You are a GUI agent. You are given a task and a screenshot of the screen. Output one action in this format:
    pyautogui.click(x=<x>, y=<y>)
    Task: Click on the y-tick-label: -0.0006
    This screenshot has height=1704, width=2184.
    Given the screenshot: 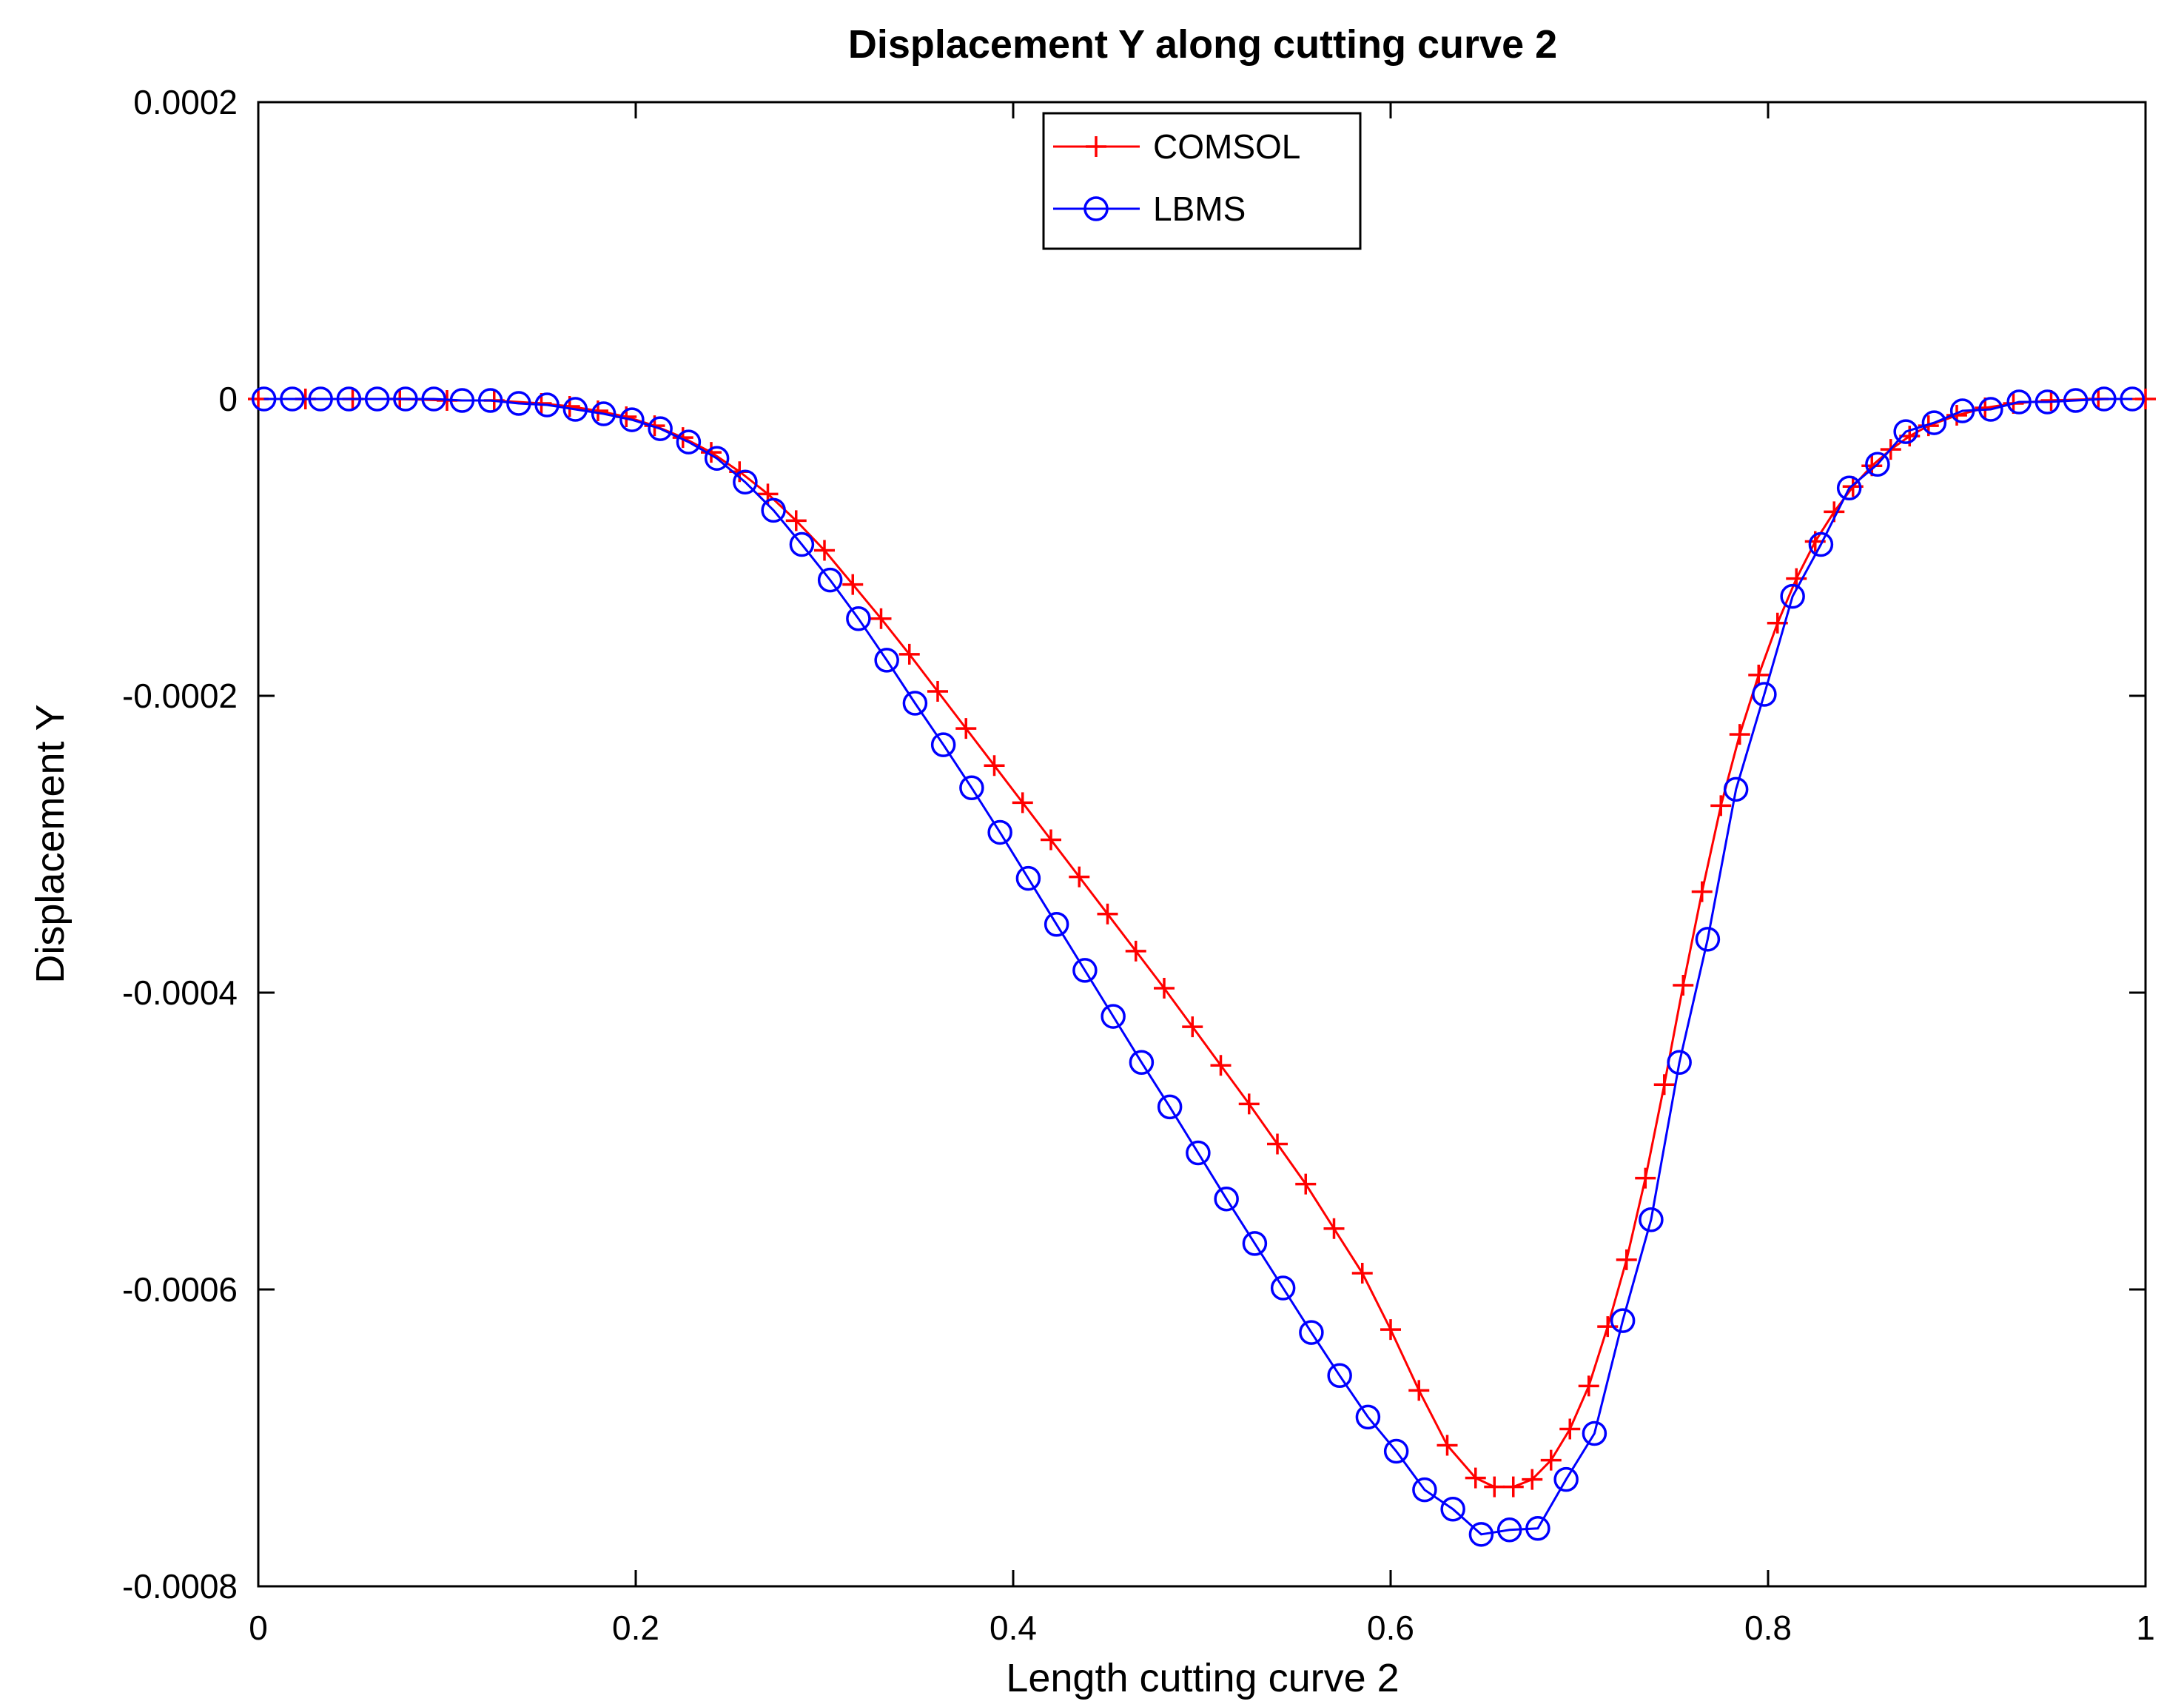 What is the action you would take?
    pyautogui.click(x=180, y=1289)
    